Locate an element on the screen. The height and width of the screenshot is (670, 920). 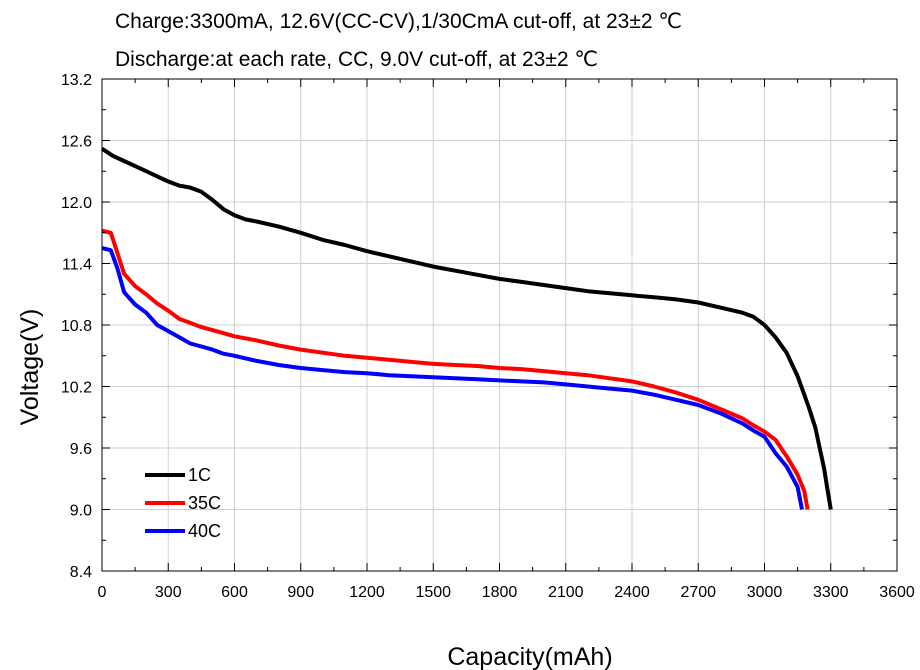
x-tick-label: 1200 is located at coordinates (367, 592).